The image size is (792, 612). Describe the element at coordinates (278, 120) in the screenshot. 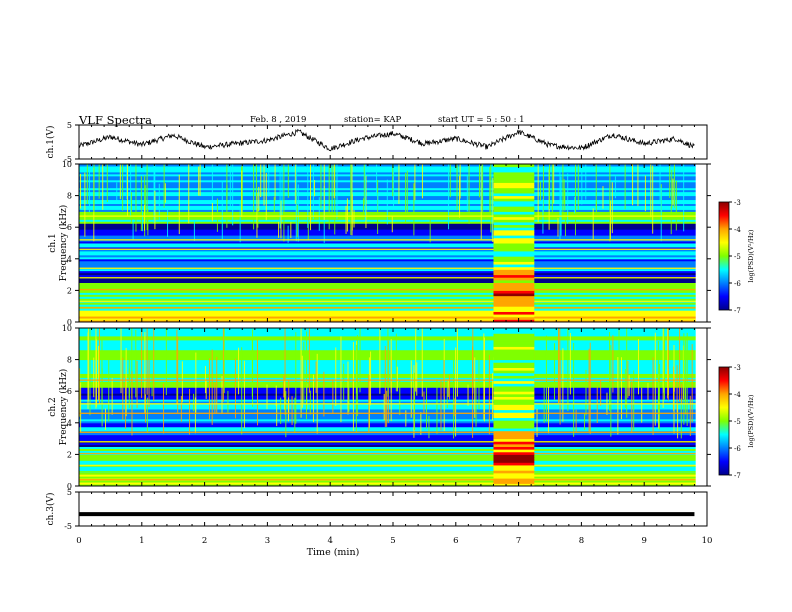

I see `date-label: Feb. 8 , 2019` at that location.